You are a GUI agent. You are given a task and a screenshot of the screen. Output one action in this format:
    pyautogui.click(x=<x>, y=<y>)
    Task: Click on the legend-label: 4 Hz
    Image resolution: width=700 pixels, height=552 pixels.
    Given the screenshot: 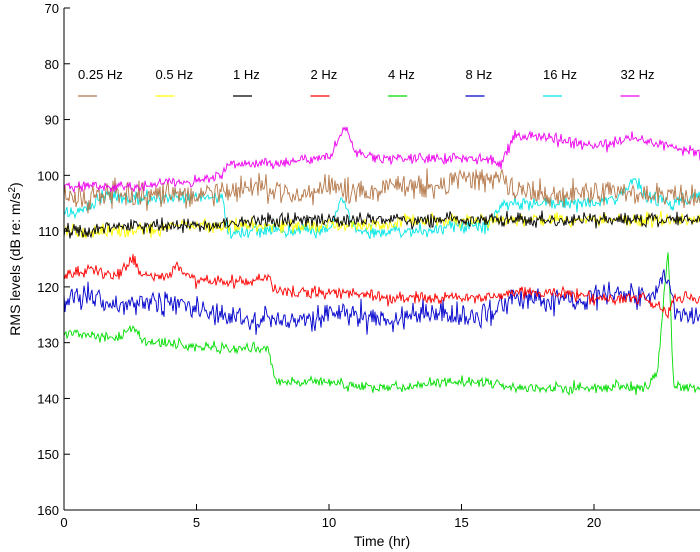 What is the action you would take?
    pyautogui.click(x=401, y=74)
    